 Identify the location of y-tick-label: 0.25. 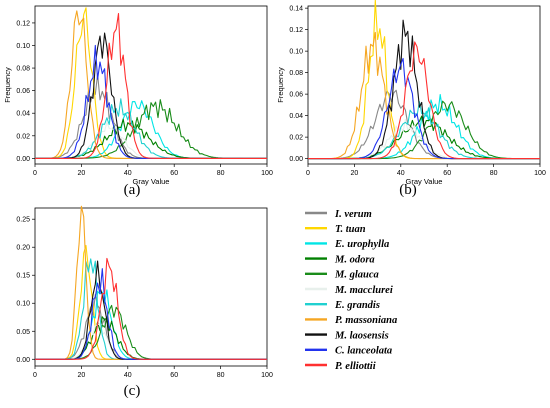
(23, 220).